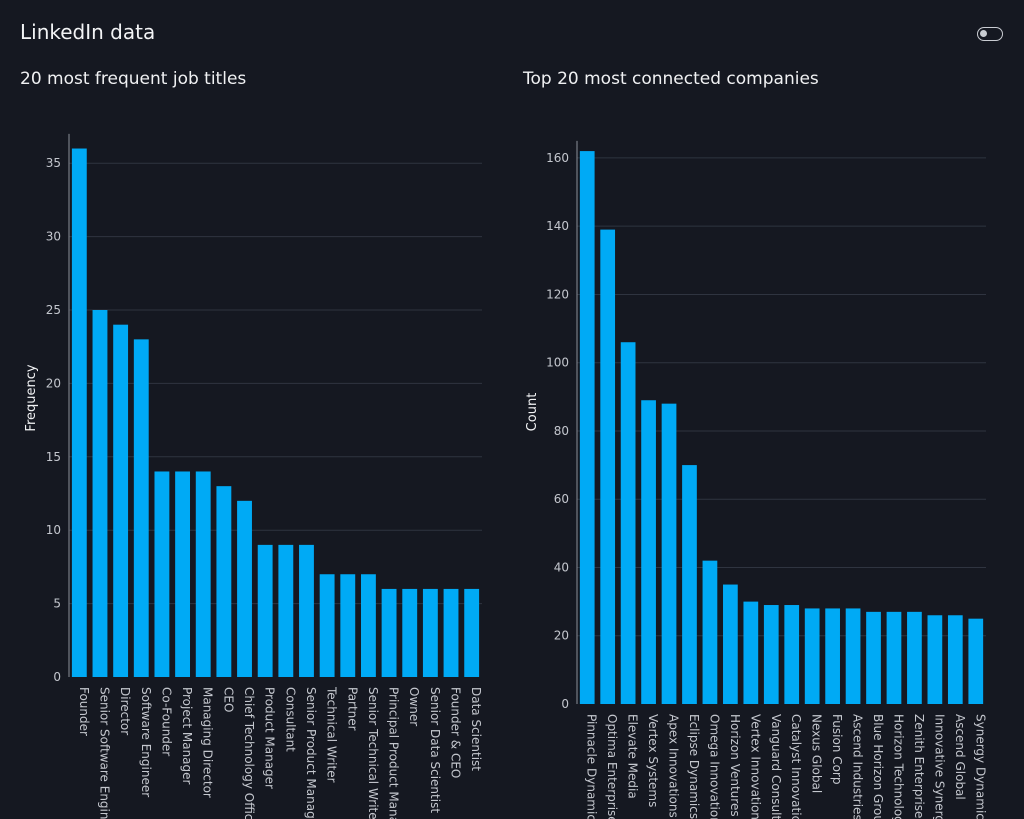 The image size is (1024, 819). Describe the element at coordinates (796, 766) in the screenshot. I see `company-x-tick-label: Catalyst Innovations` at that location.